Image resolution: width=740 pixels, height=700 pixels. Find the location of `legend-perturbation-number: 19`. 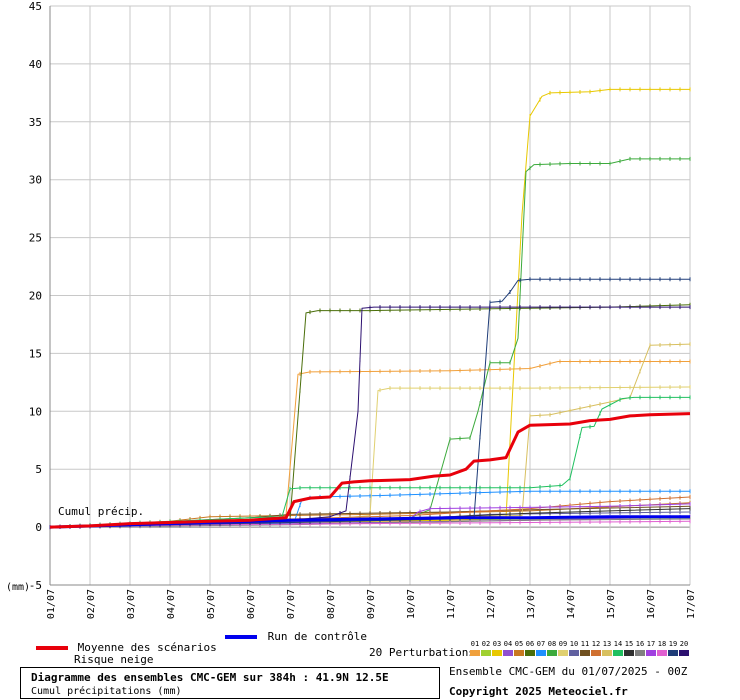

legend-perturbation-number: 19 is located at coordinates (673, 644).